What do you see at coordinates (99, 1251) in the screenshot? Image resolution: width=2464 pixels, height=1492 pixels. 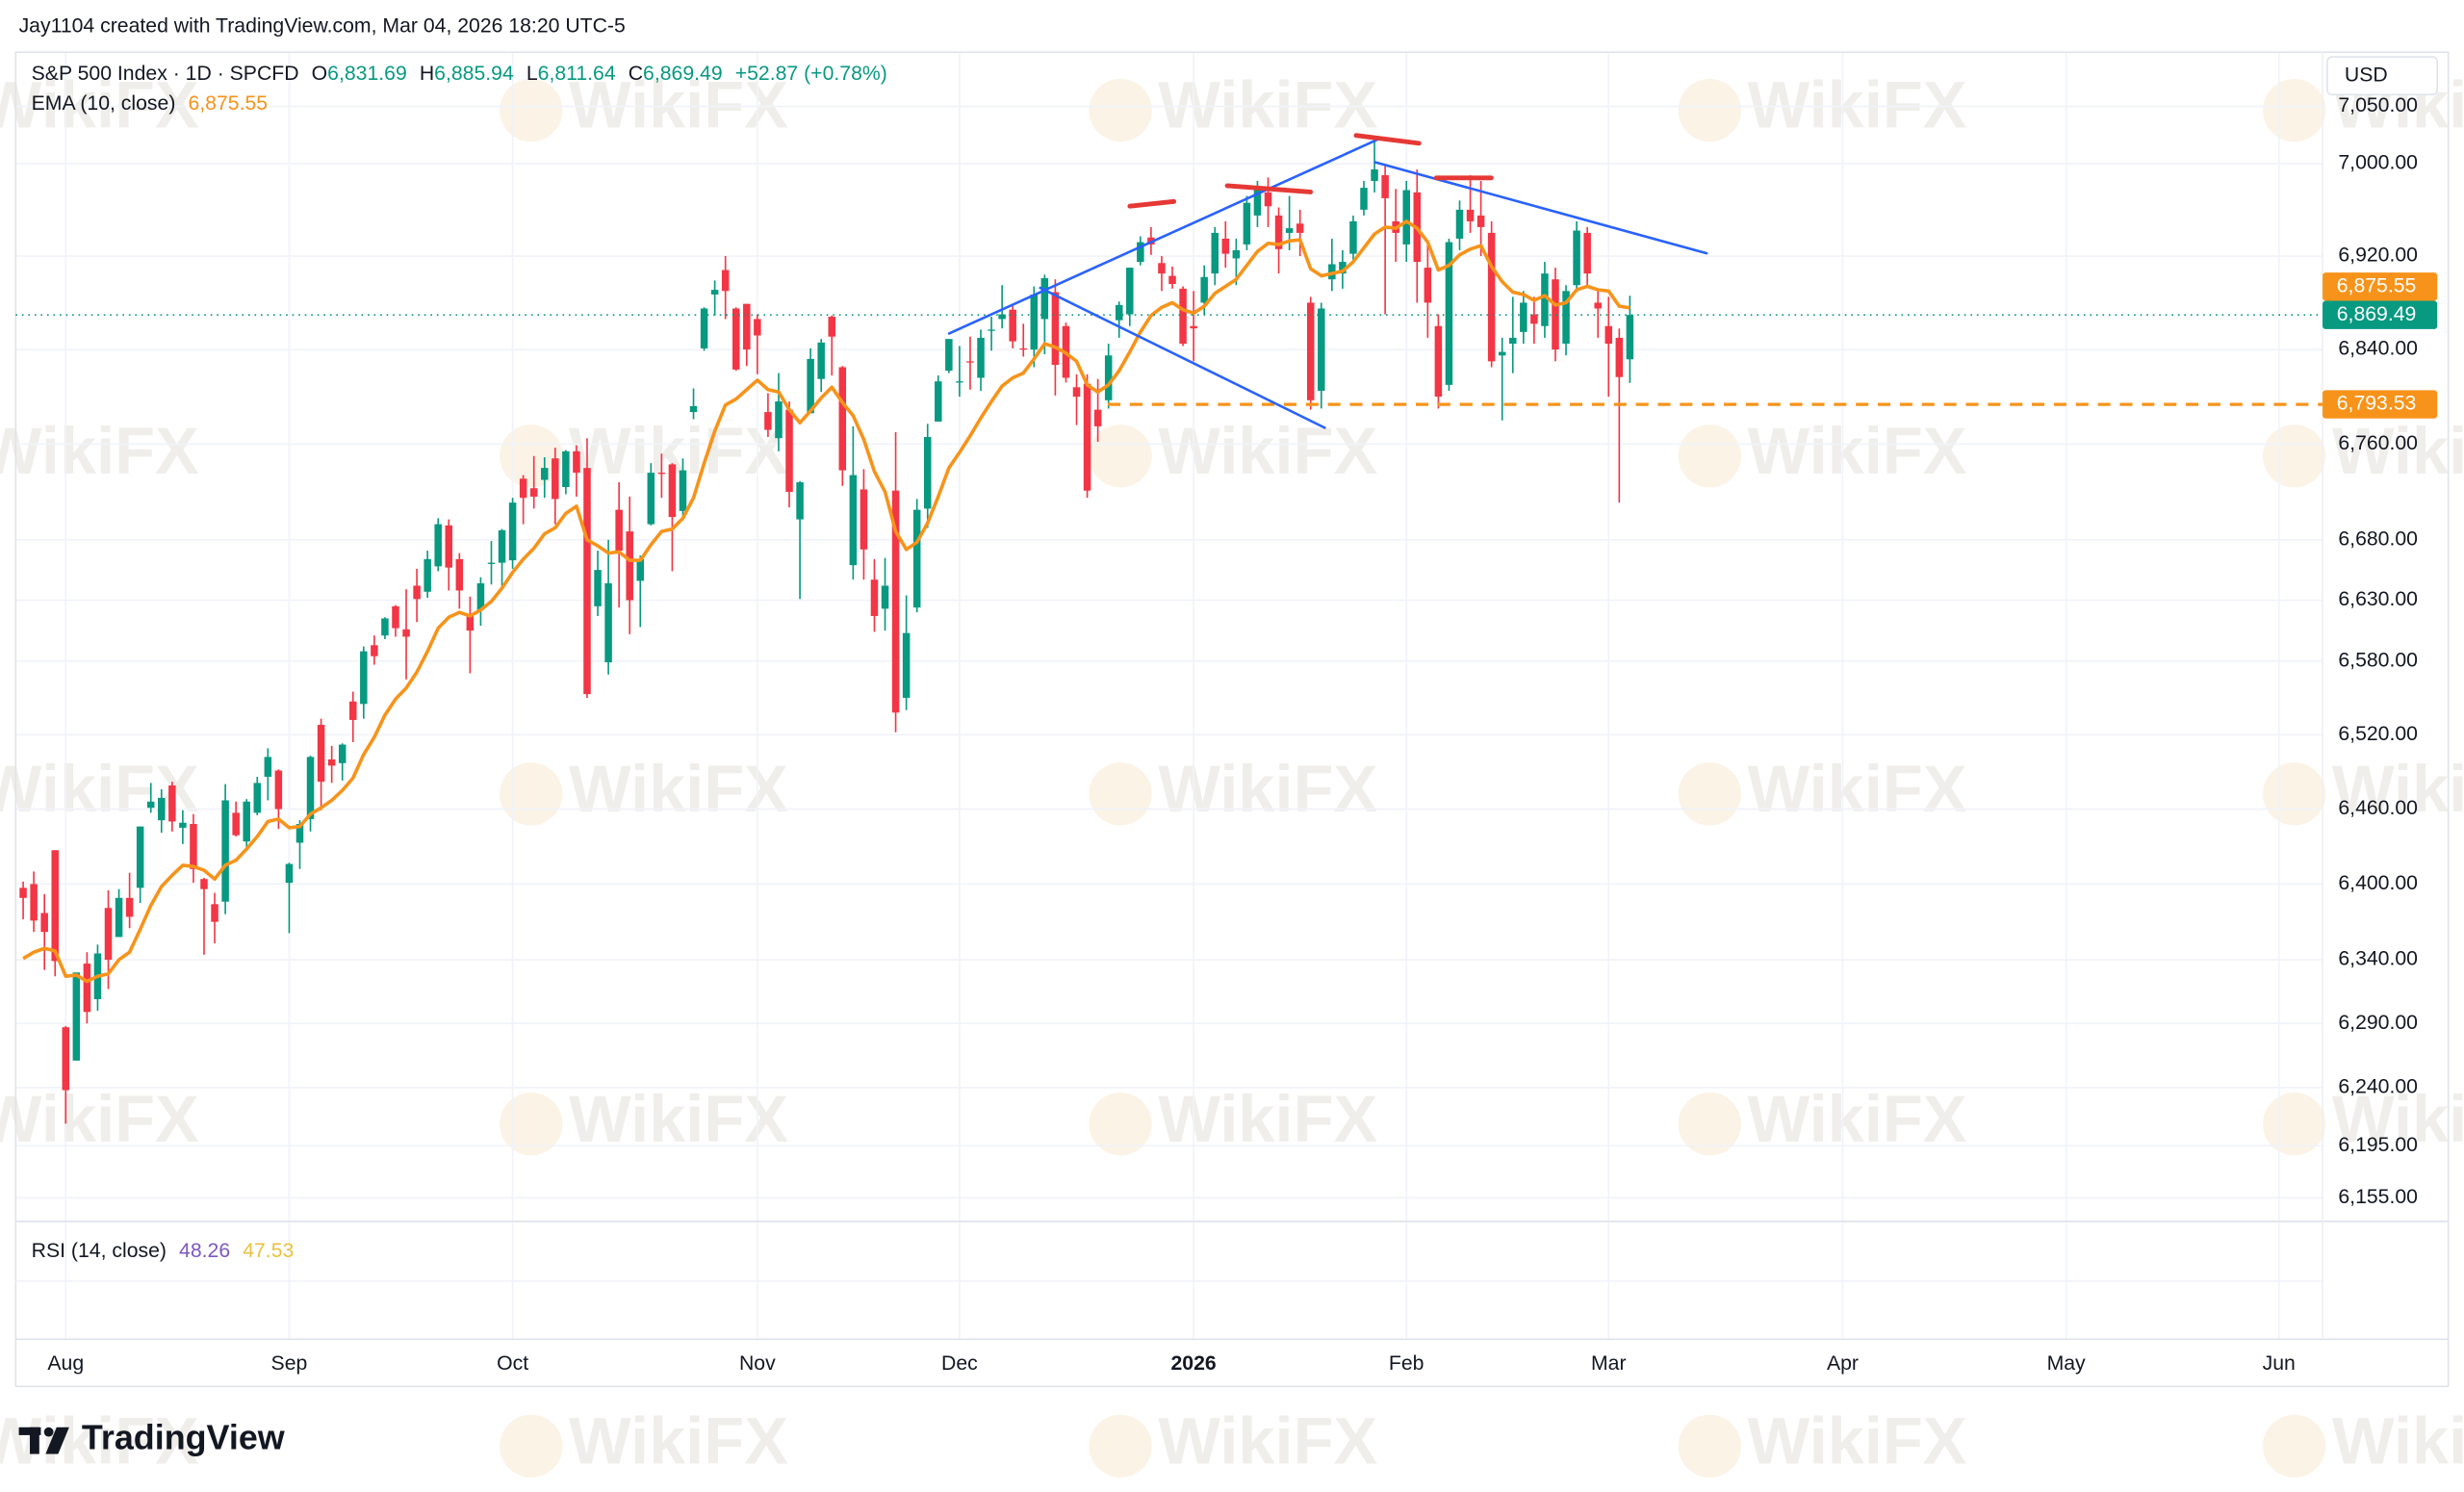 I see `rsi-name: RSI (14, close)` at bounding box center [99, 1251].